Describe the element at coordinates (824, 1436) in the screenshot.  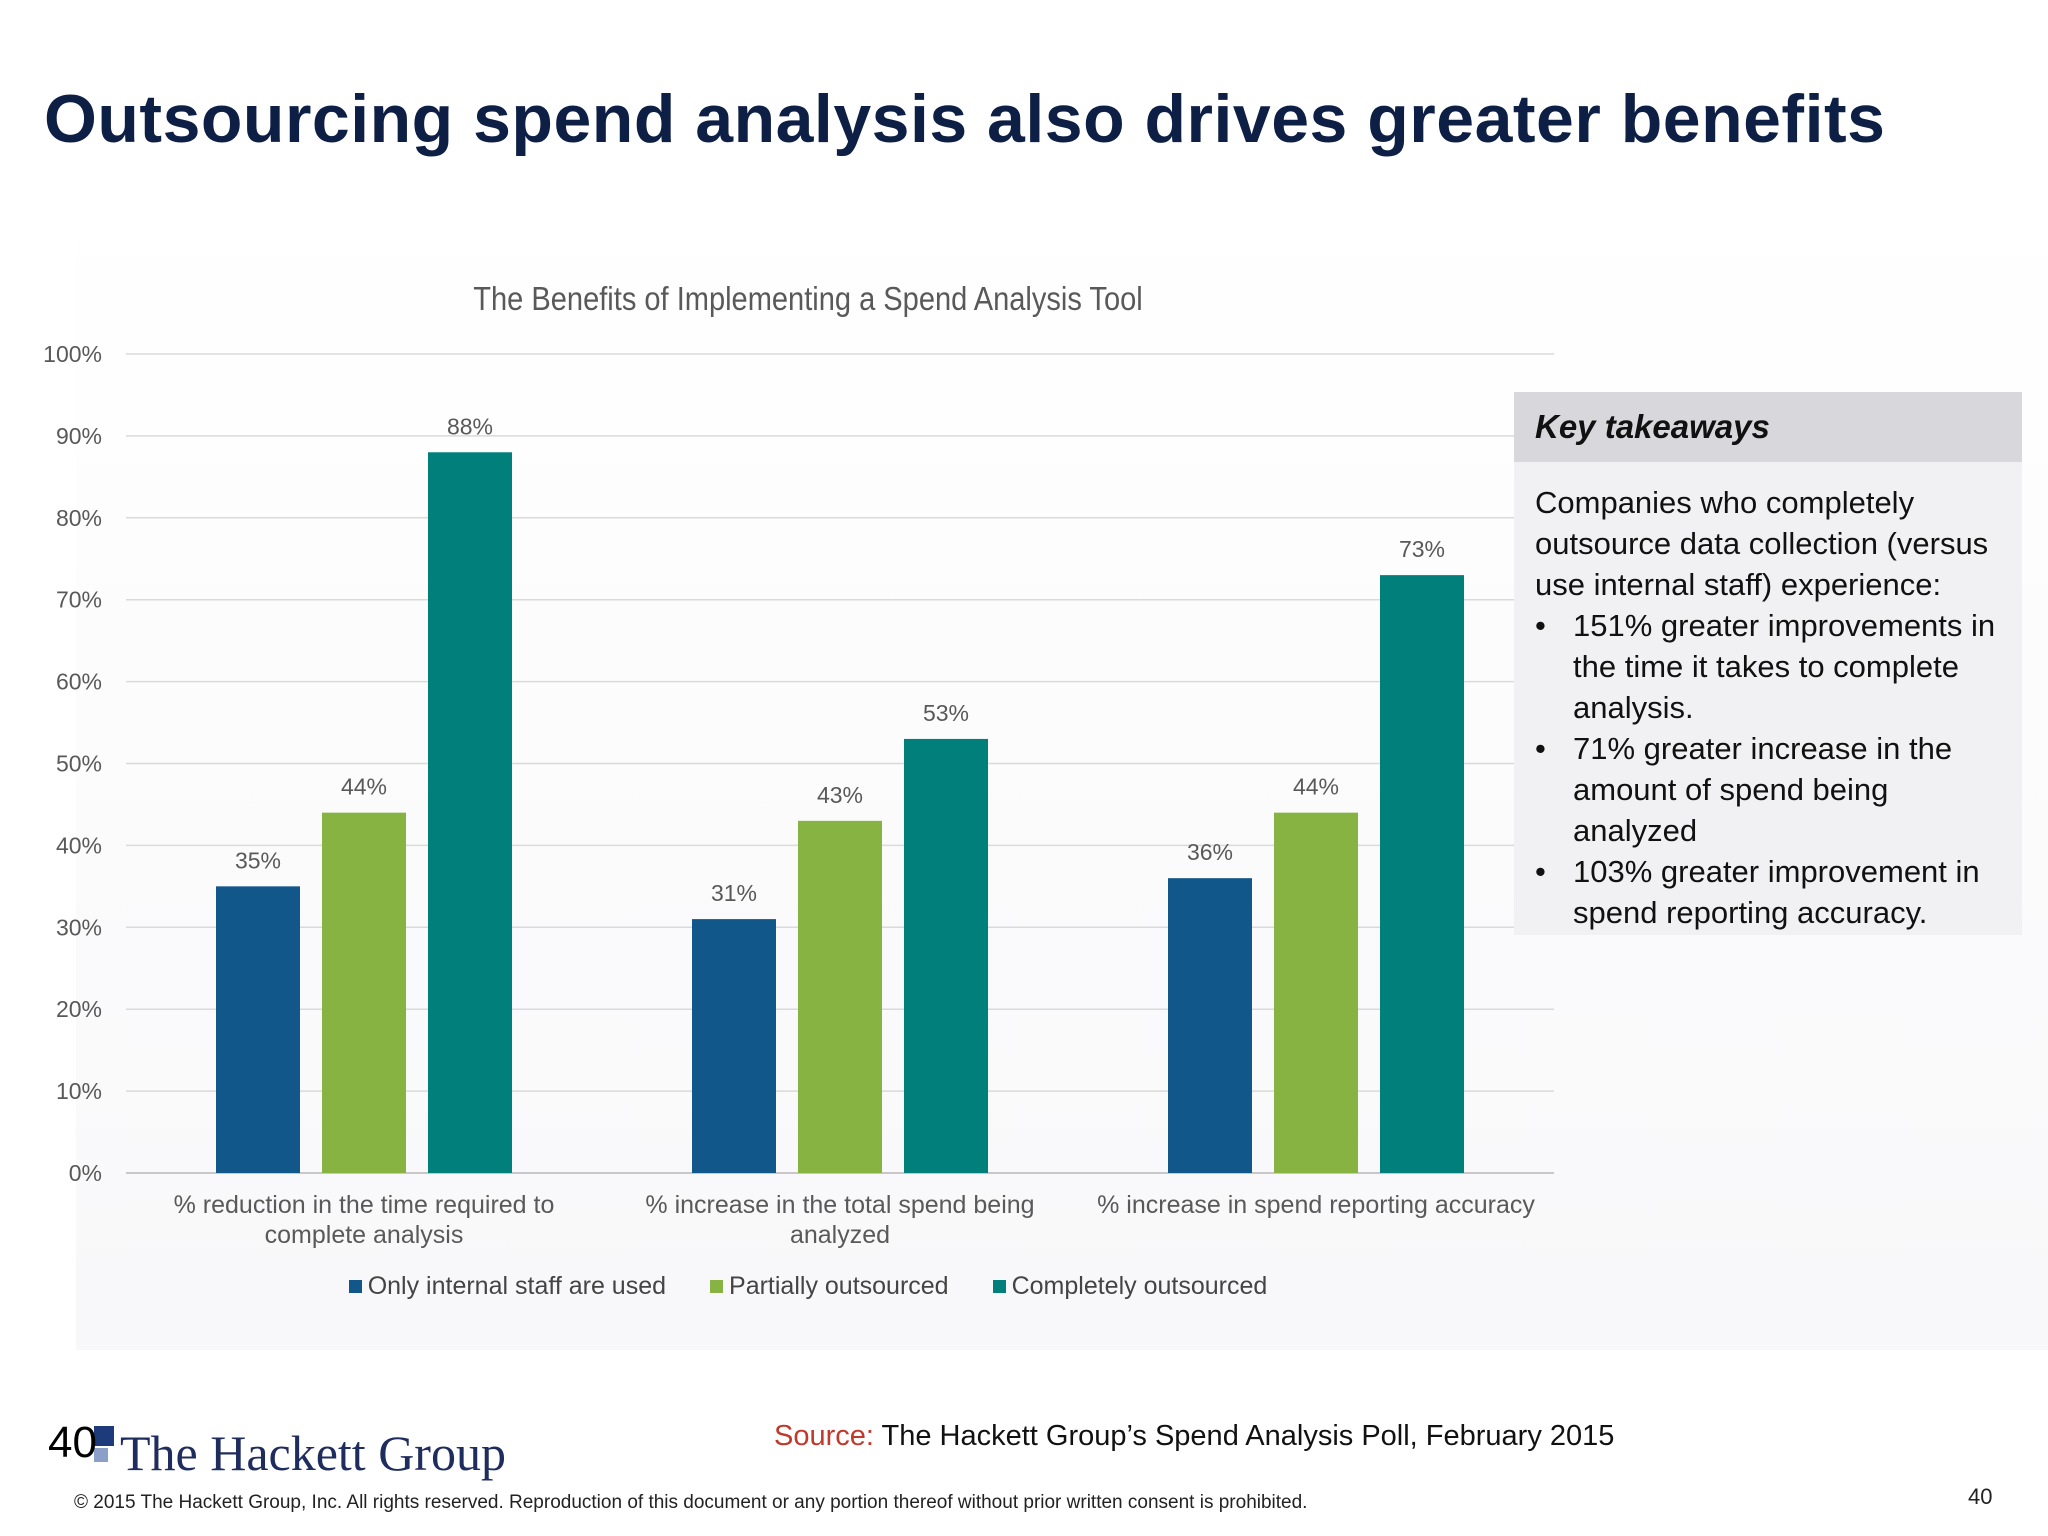
I see `source-label: Source:` at that location.